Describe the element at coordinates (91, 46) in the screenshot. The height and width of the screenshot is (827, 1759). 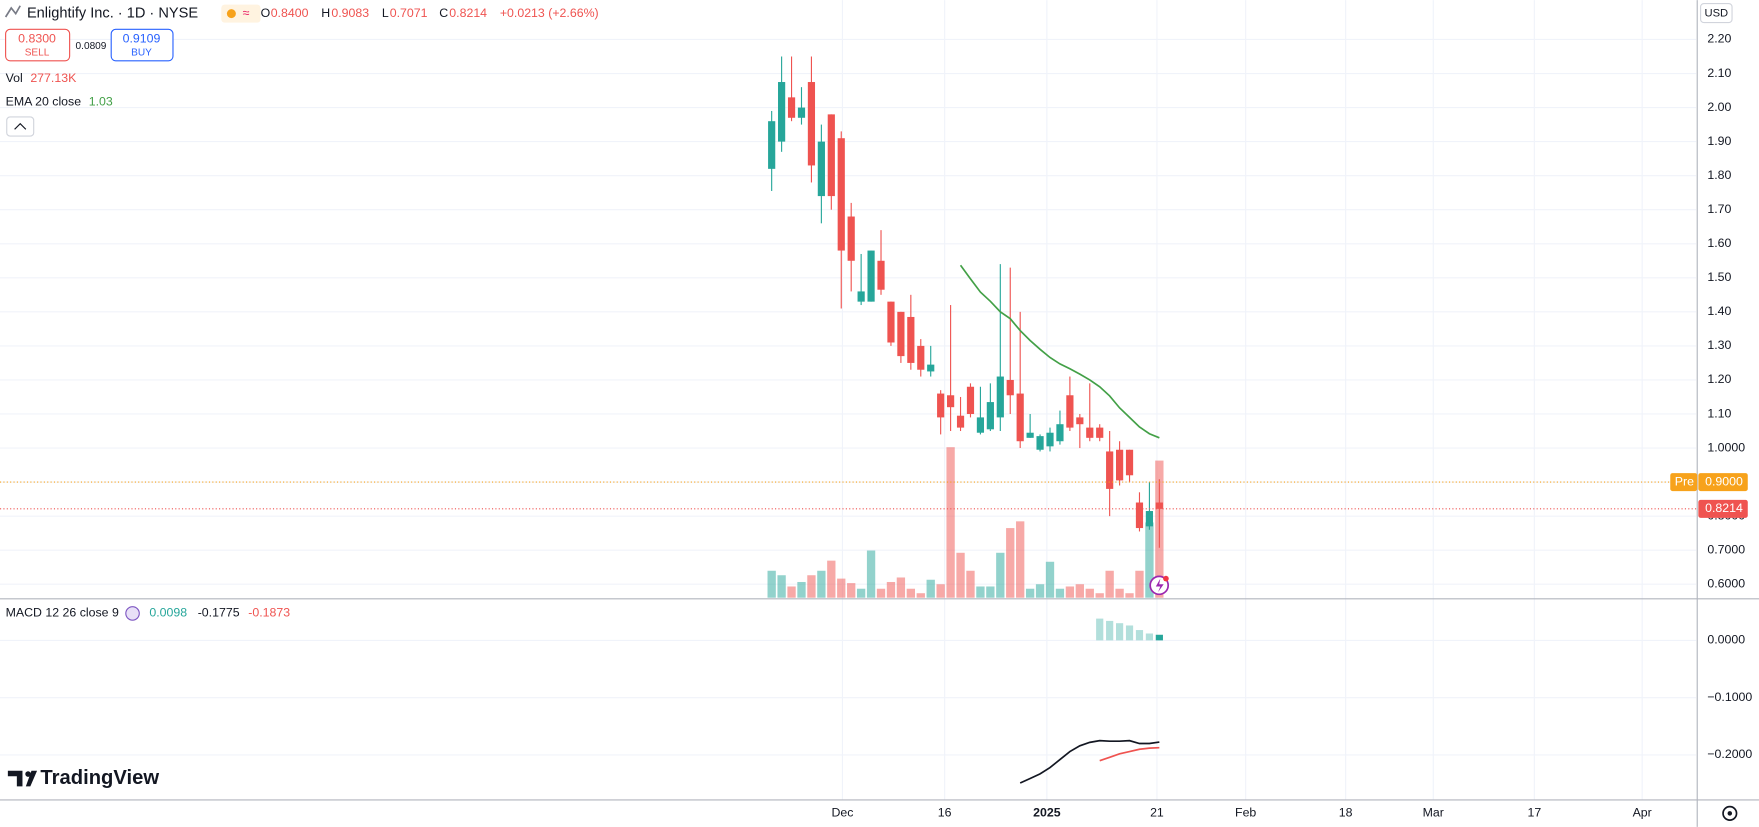
I see `spread: 0.0809` at that location.